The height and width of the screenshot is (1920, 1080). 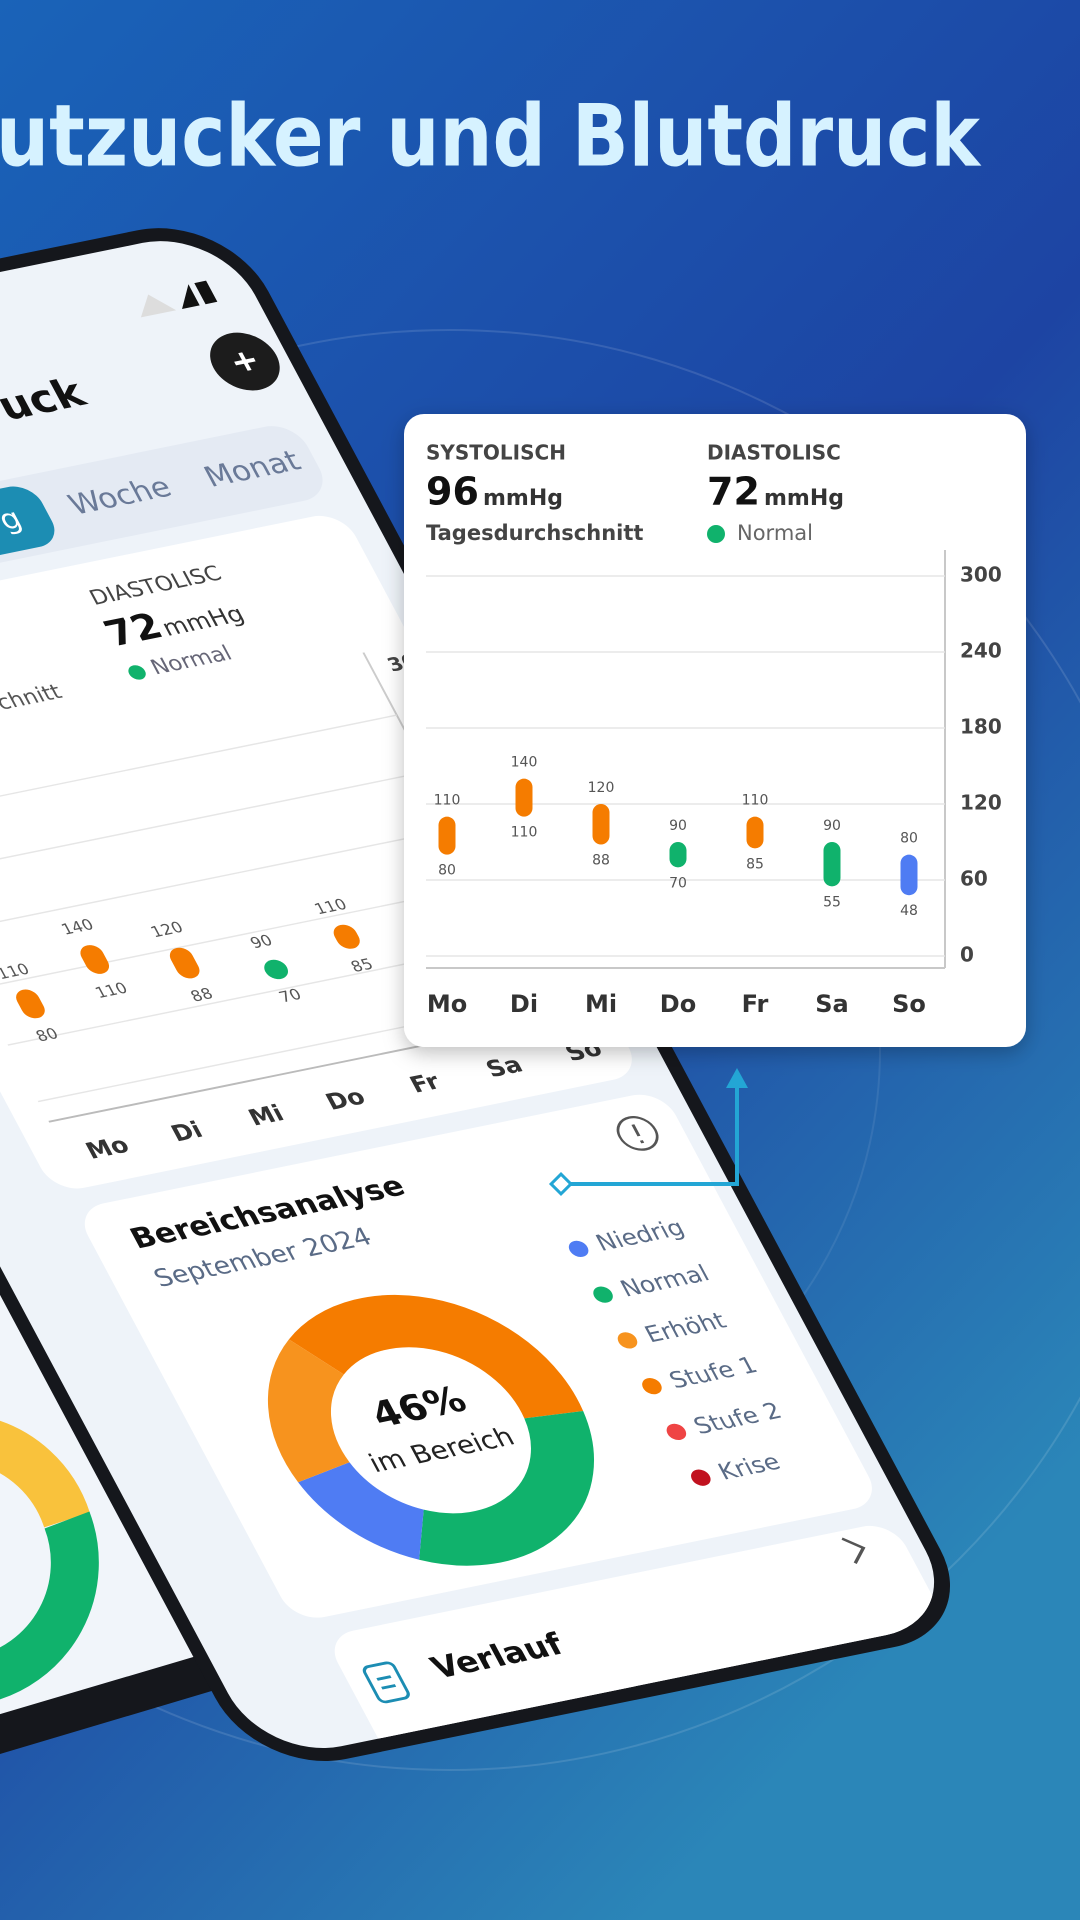 What do you see at coordinates (447, 1004) in the screenshot?
I see `x-tick-label: Mo` at bounding box center [447, 1004].